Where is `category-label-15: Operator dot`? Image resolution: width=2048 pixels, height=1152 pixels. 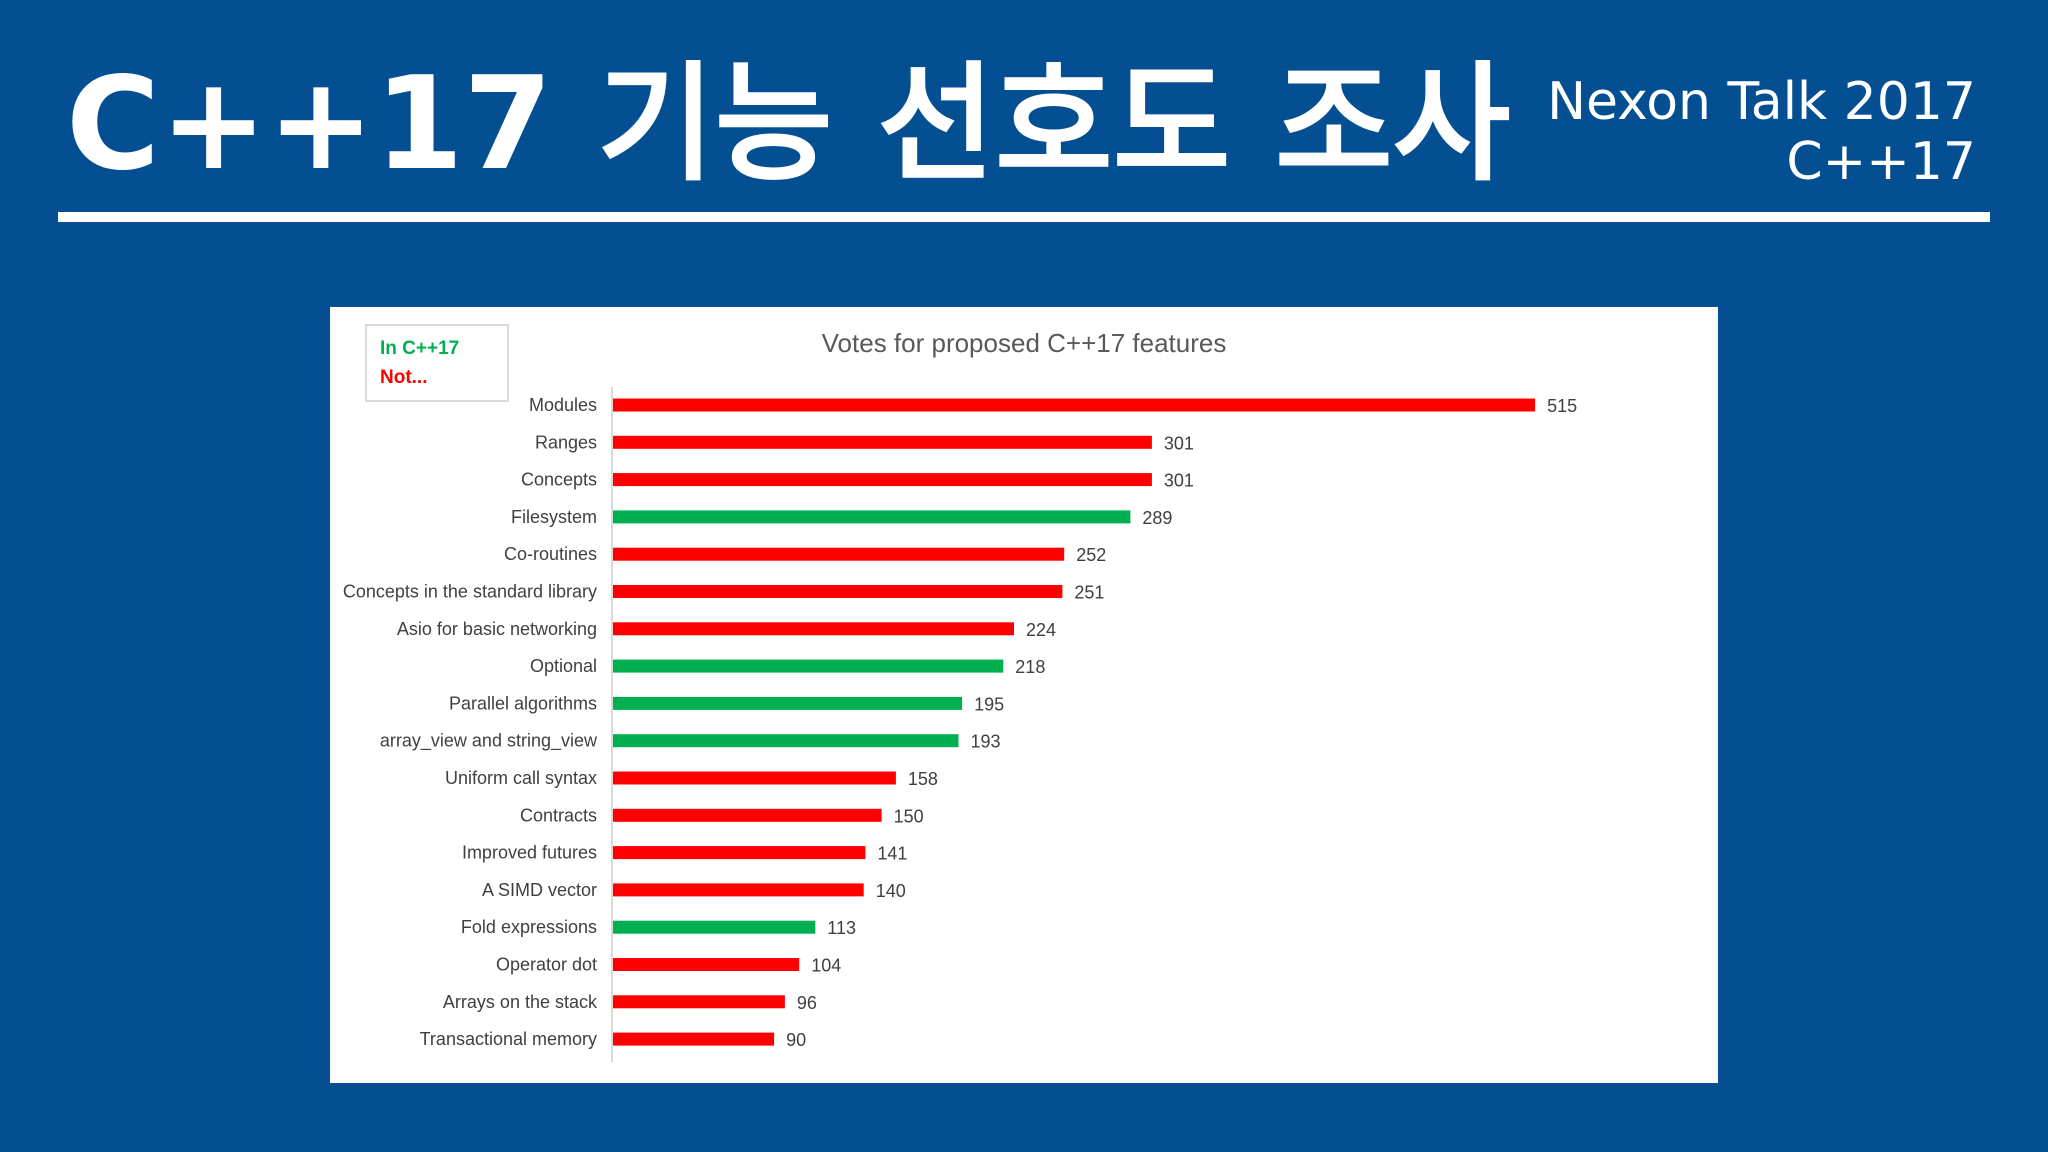
category-label-15: Operator dot is located at coordinates (546, 965).